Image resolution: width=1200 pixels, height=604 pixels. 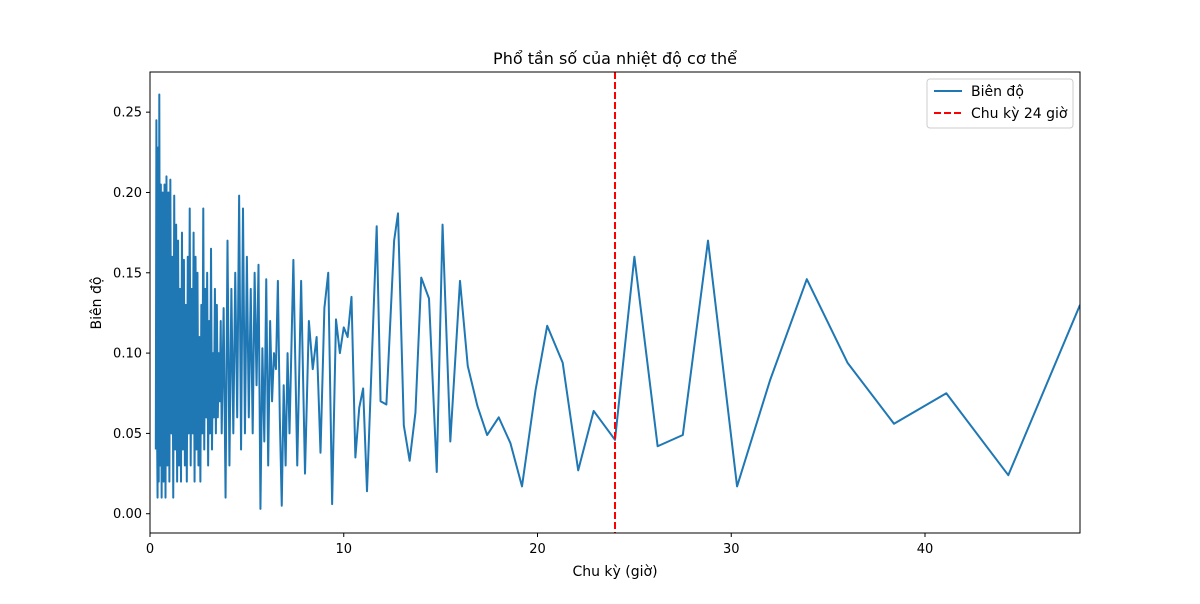 What do you see at coordinates (127, 273) in the screenshot?
I see `y-tick-label: 0.15` at bounding box center [127, 273].